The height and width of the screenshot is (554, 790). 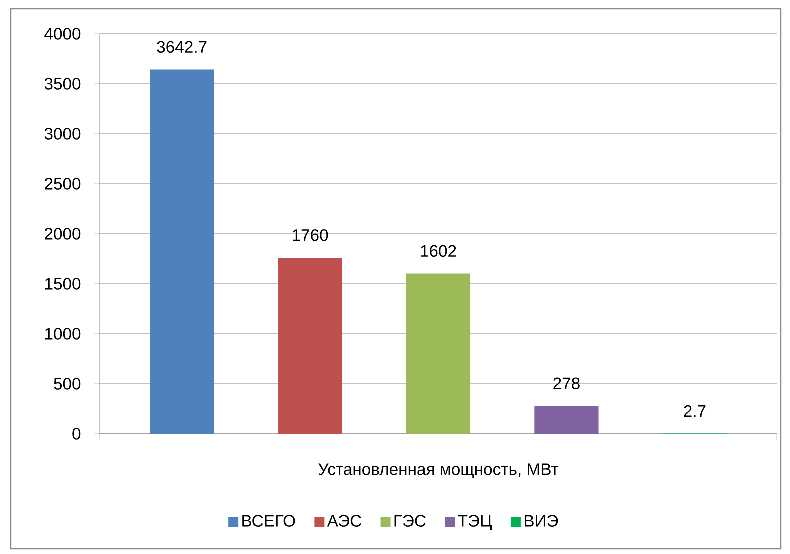 What do you see at coordinates (310, 235) in the screenshot?
I see `data-label: 1760` at bounding box center [310, 235].